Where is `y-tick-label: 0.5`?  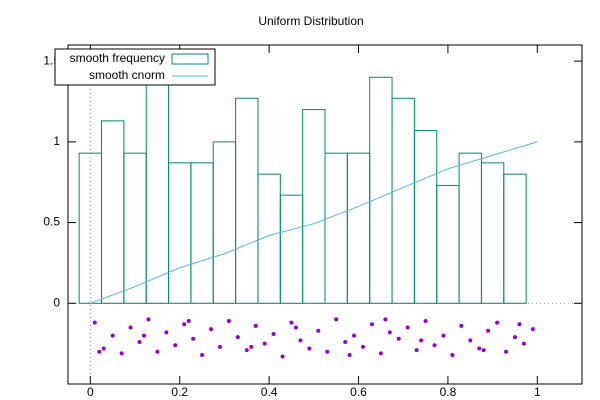
y-tick-label: 0.5 is located at coordinates (51, 222).